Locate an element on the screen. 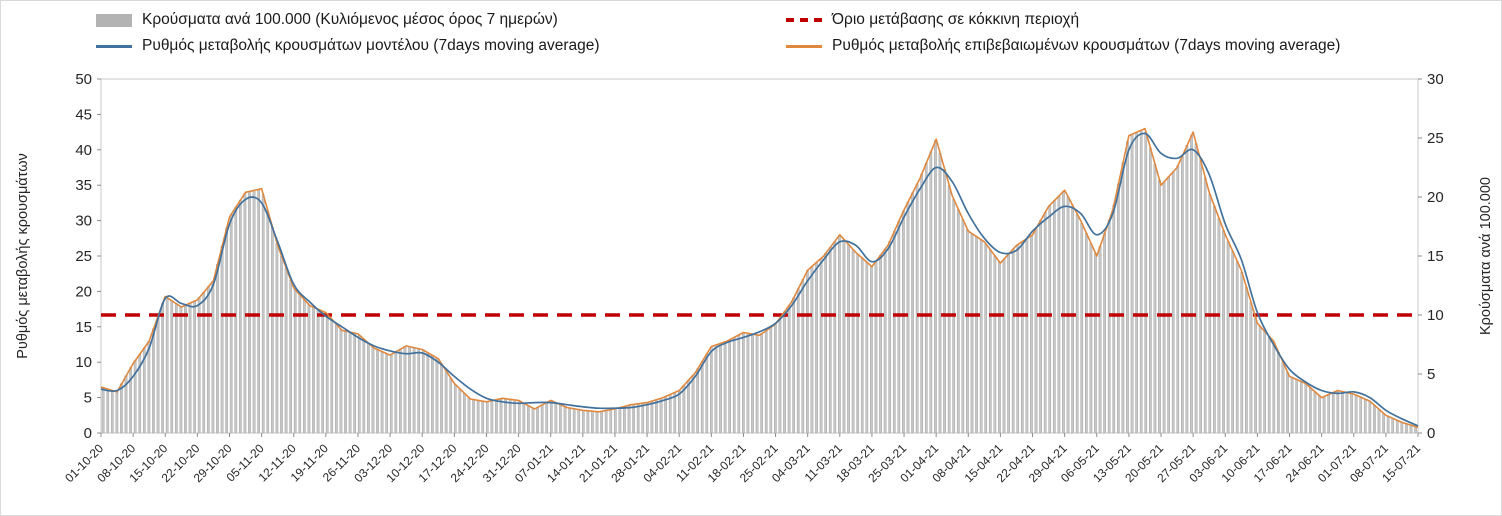 The width and height of the screenshot is (1502, 516). right-axis-tick-label: 20 is located at coordinates (1435, 197).